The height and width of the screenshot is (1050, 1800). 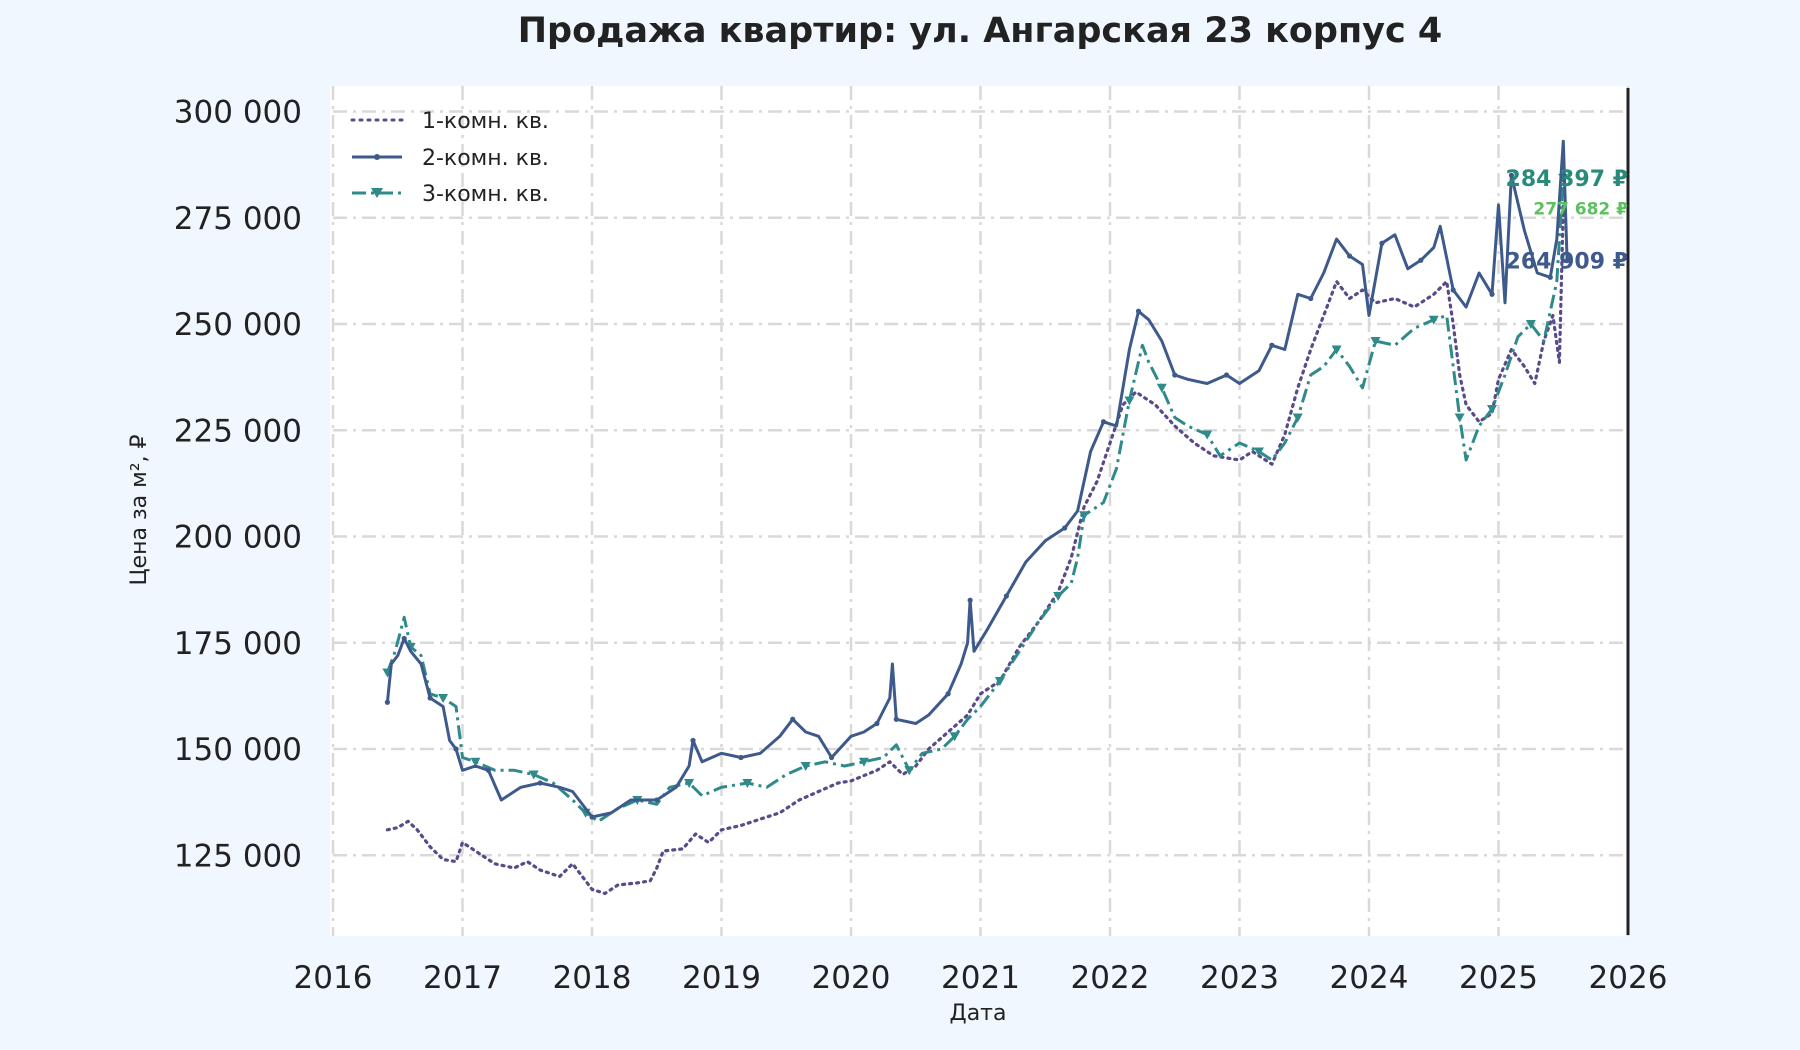 What do you see at coordinates (238, 113) in the screenshot?
I see `y-tick-label: 300 000` at bounding box center [238, 113].